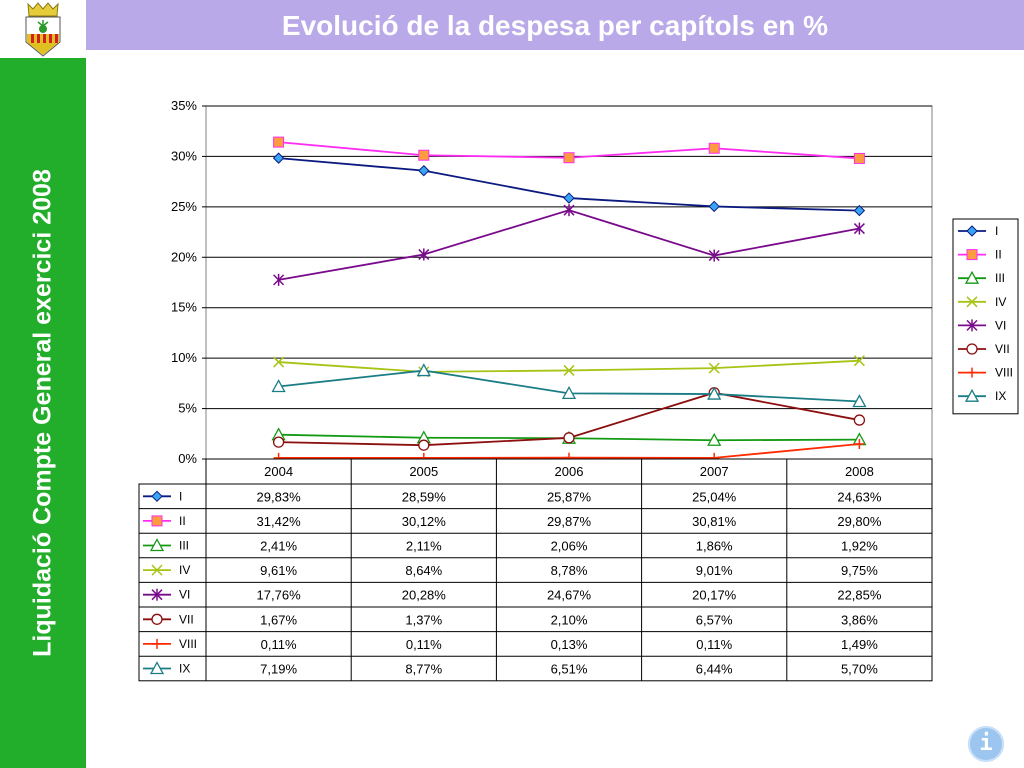 The height and width of the screenshot is (768, 1024). What do you see at coordinates (157, 570) in the screenshot?
I see `table-key-marker-iv` at bounding box center [157, 570].